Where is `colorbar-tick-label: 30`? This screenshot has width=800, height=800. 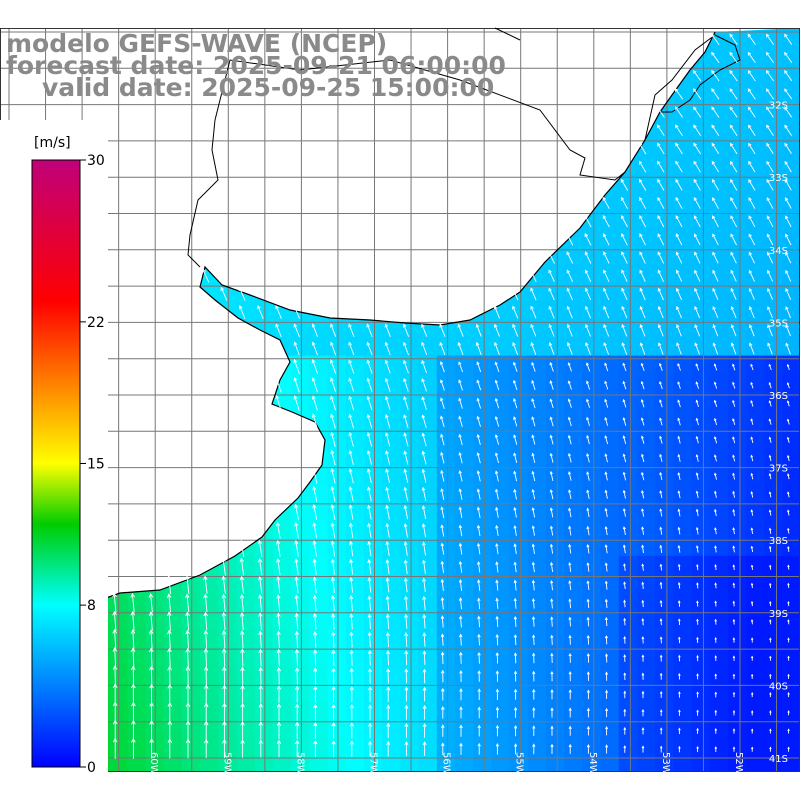 colorbar-tick-label: 30 is located at coordinates (96, 161).